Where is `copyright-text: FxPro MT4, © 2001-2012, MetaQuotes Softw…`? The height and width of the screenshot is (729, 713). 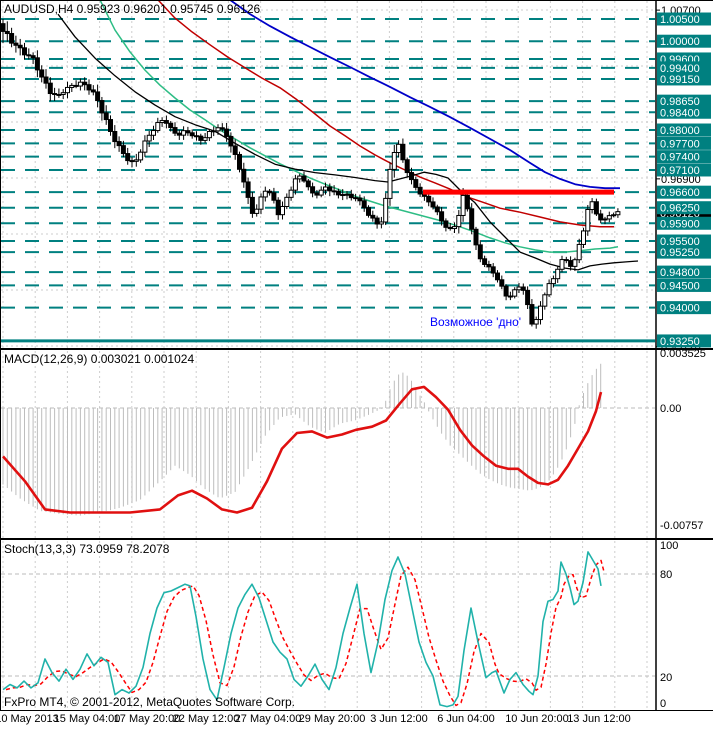
copyright-text: FxPro MT4, © 2001-2012, MetaQuotes Softw… is located at coordinates (149, 702).